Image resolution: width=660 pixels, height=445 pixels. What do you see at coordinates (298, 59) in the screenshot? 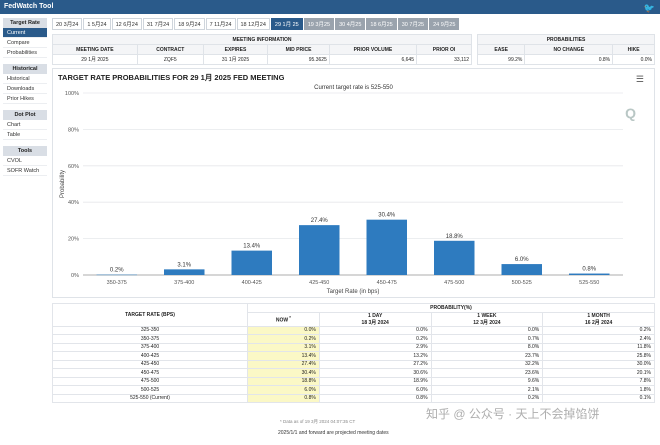
I see `mid-price-value: 95.3625` at bounding box center [298, 59].